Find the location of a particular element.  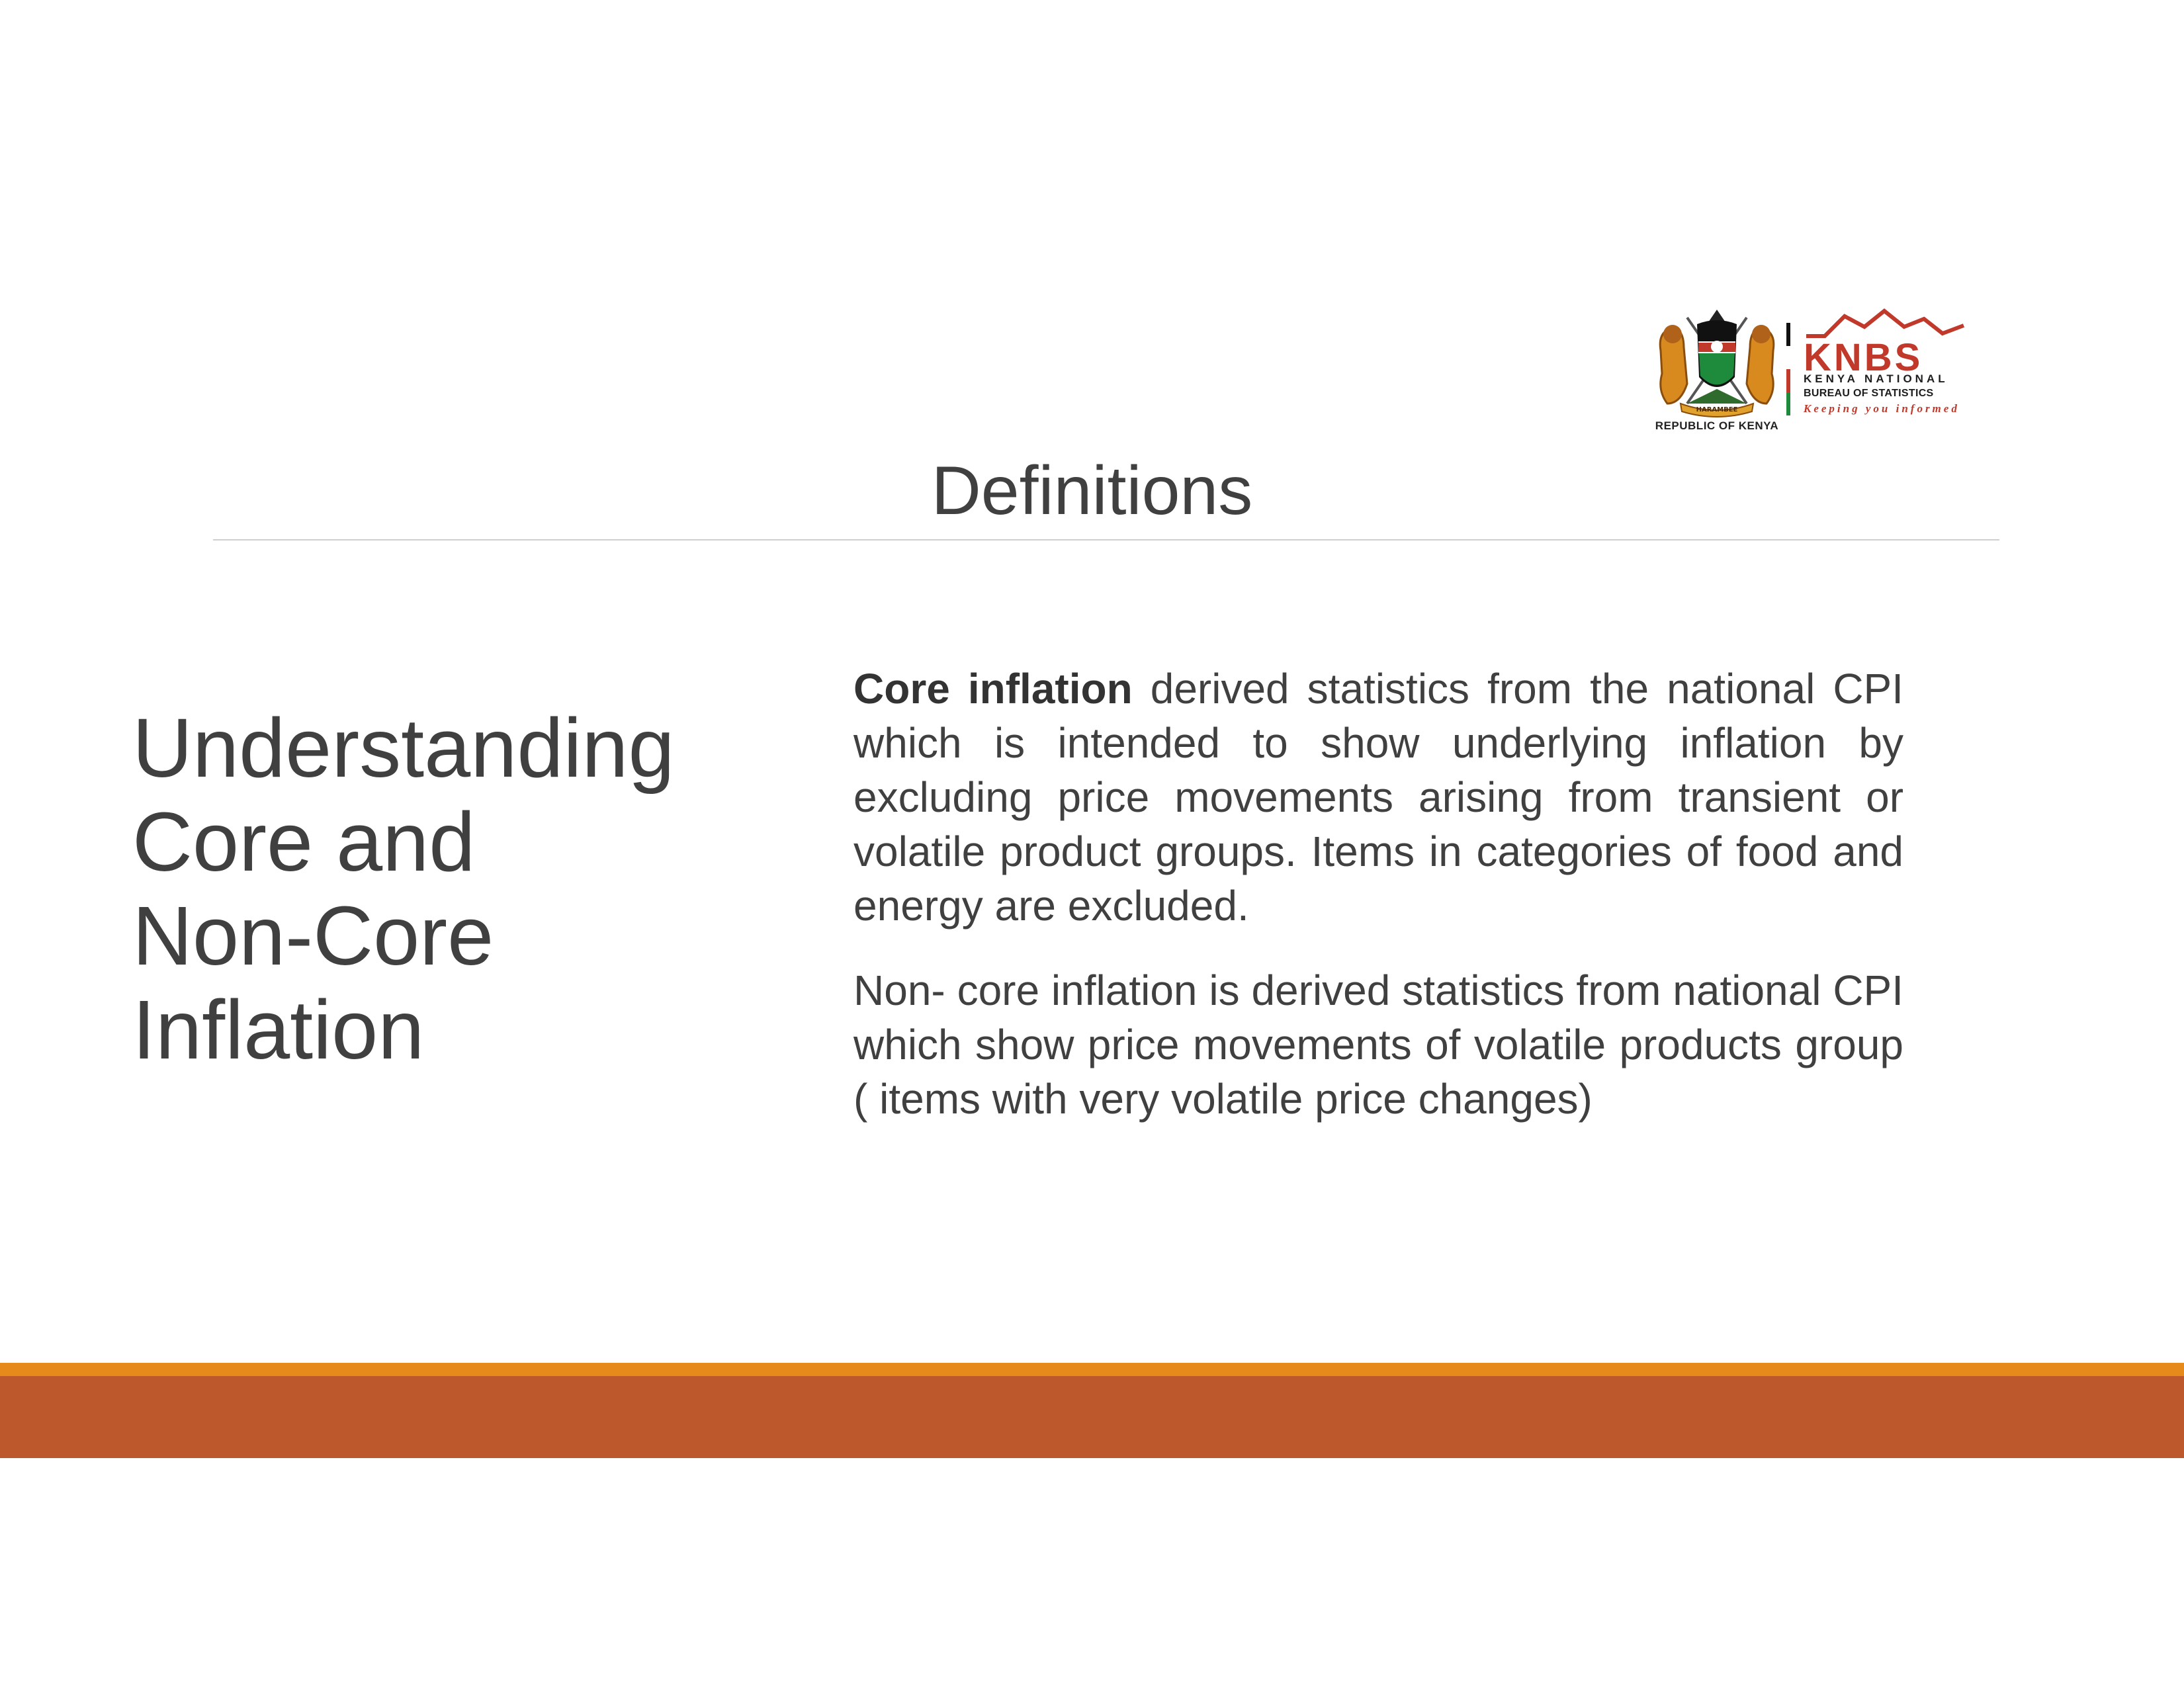

definition-term: Core inflation is located at coordinates (993, 689).